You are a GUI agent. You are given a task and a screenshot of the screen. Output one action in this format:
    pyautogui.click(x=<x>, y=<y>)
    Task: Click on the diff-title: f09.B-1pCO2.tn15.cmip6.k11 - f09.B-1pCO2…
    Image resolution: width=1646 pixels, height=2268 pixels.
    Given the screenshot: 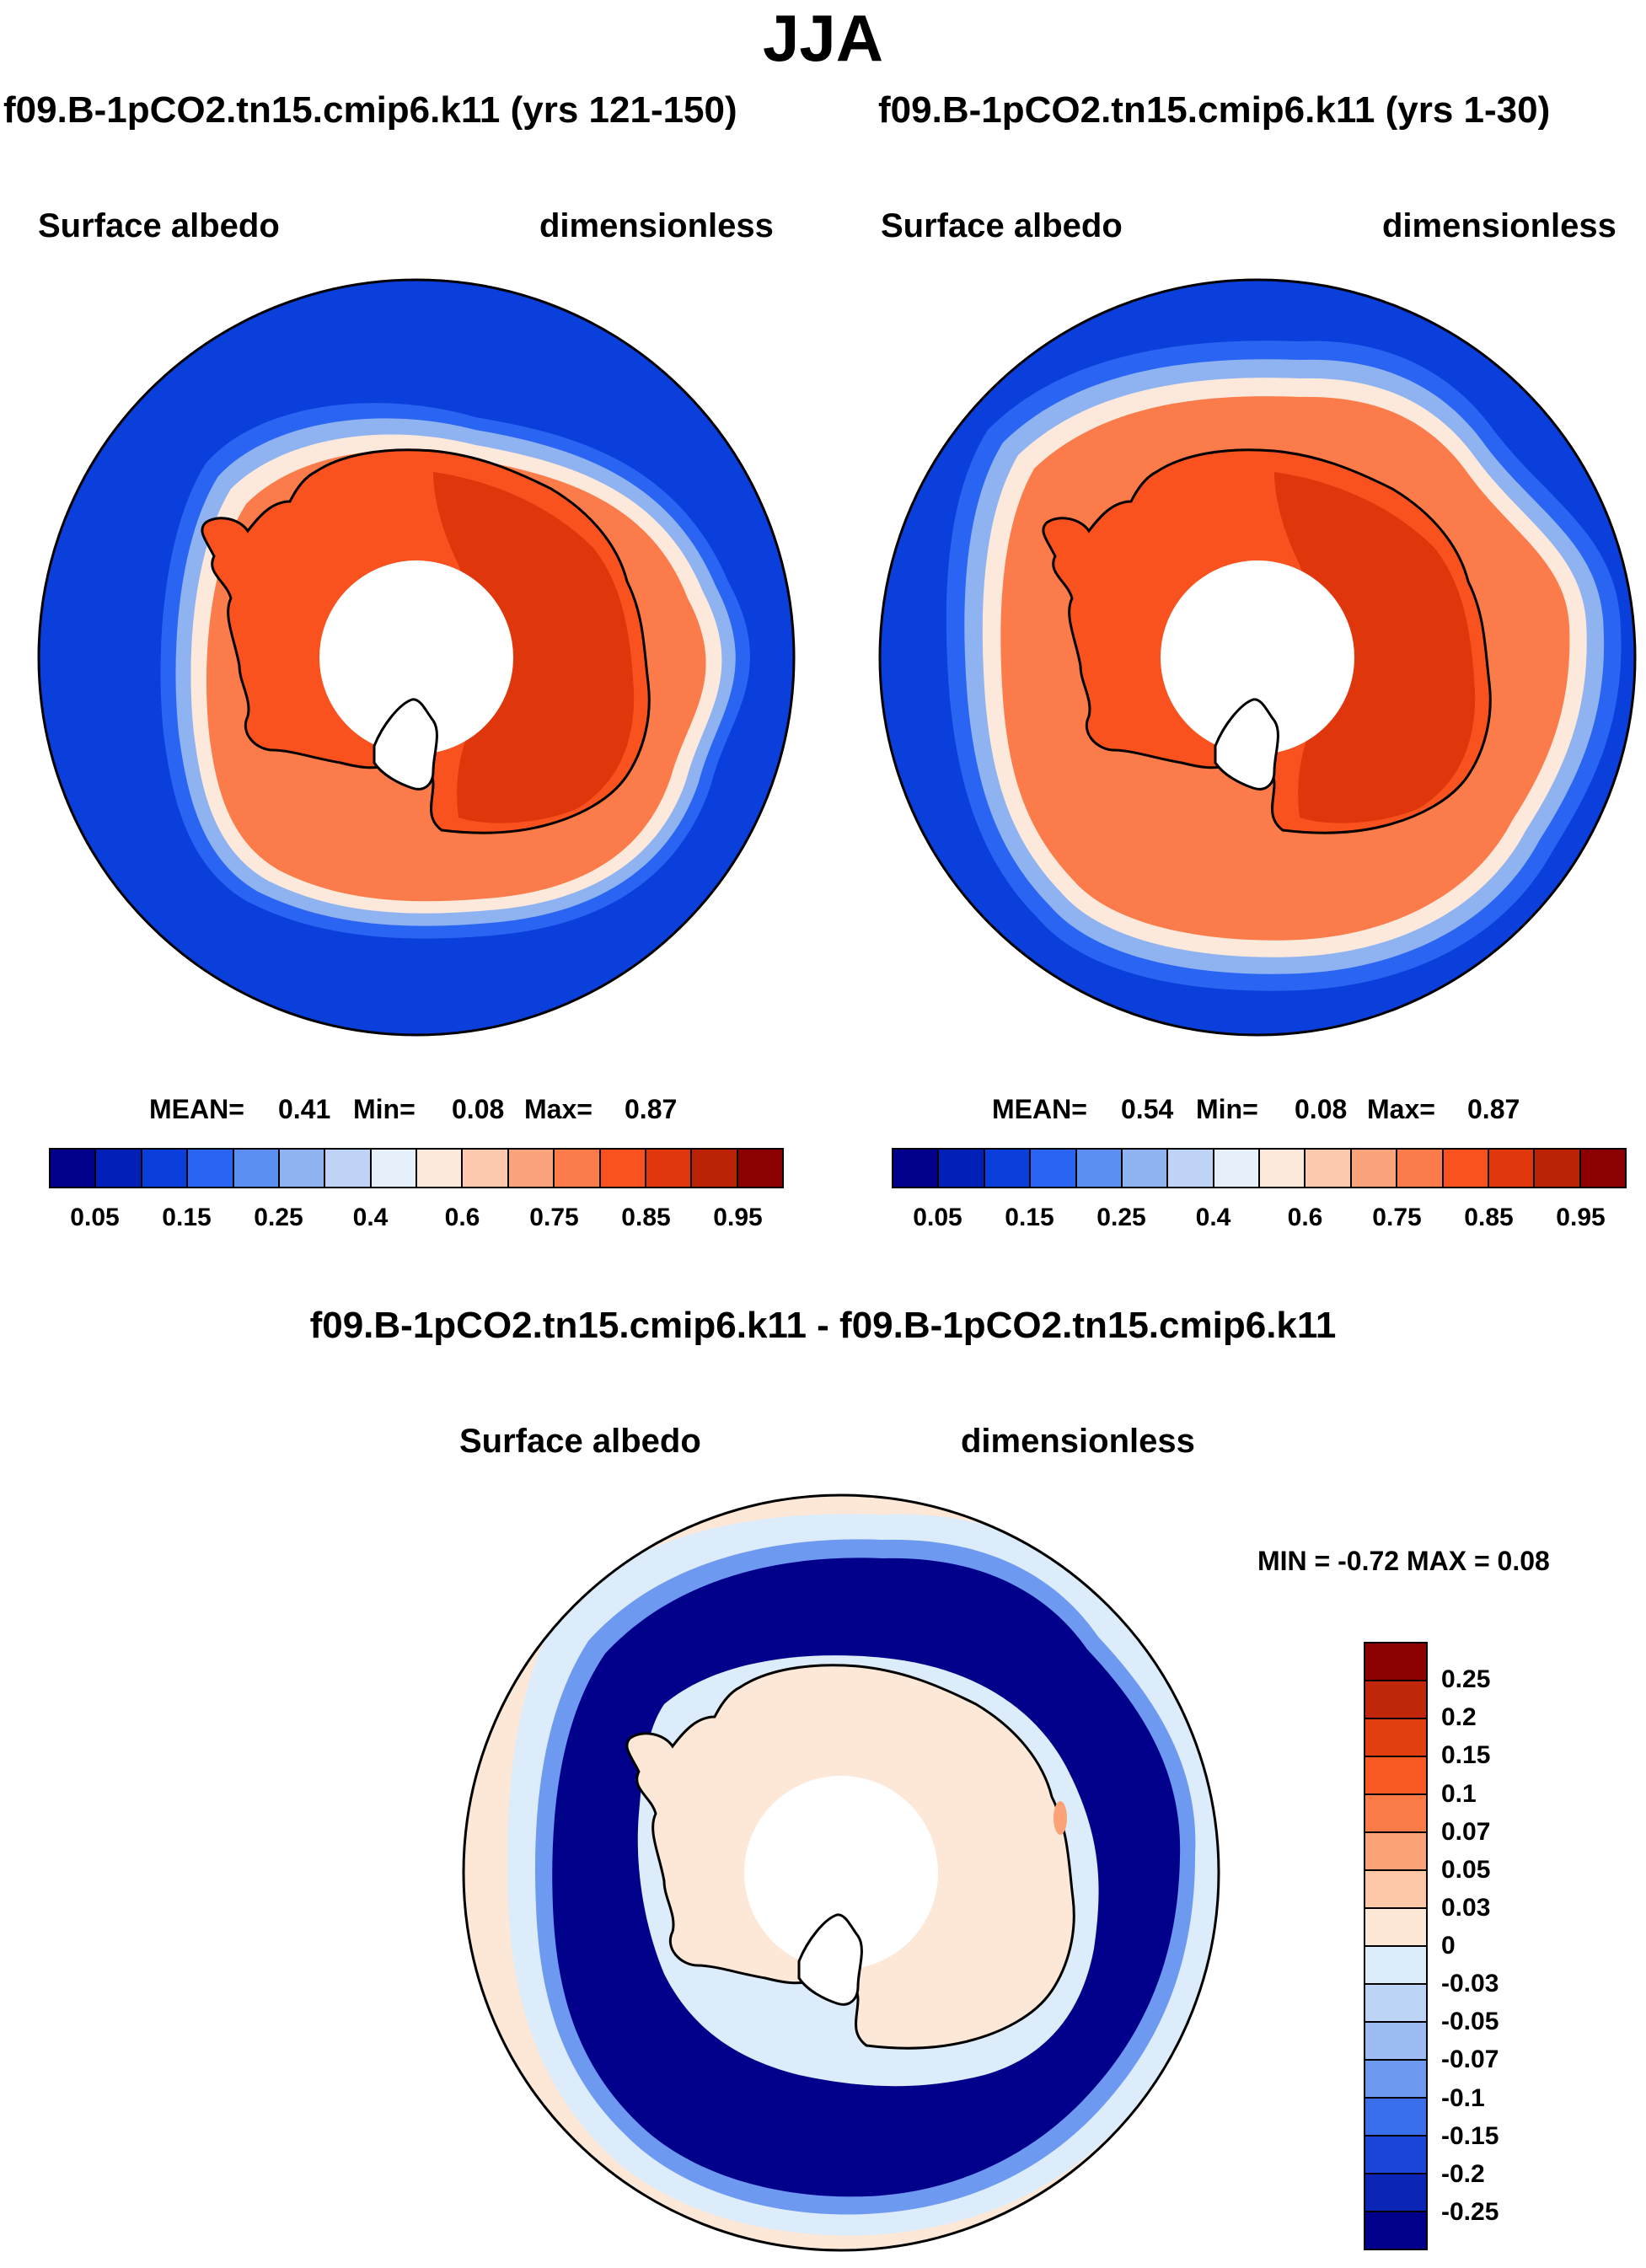 What is the action you would take?
    pyautogui.click(x=823, y=1325)
    